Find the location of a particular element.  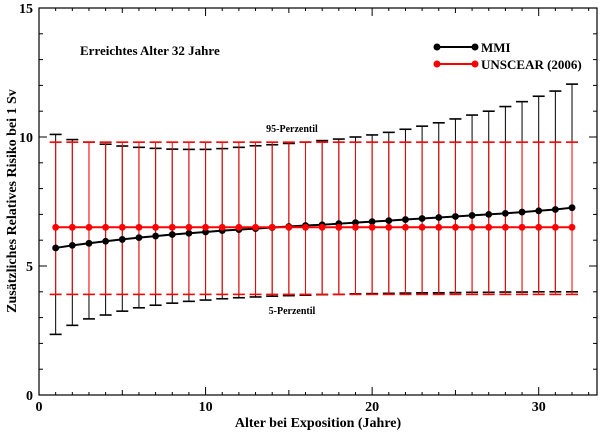

x-tick-label: 0 is located at coordinates (39, 407).